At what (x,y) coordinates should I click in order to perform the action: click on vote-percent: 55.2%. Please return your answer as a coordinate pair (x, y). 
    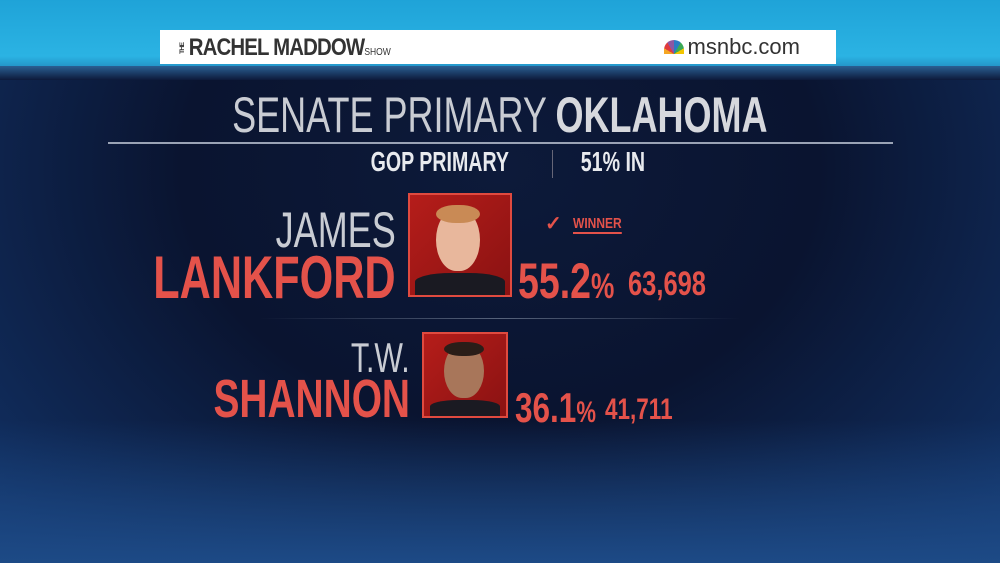
    Looking at the image, I should click on (566, 281).